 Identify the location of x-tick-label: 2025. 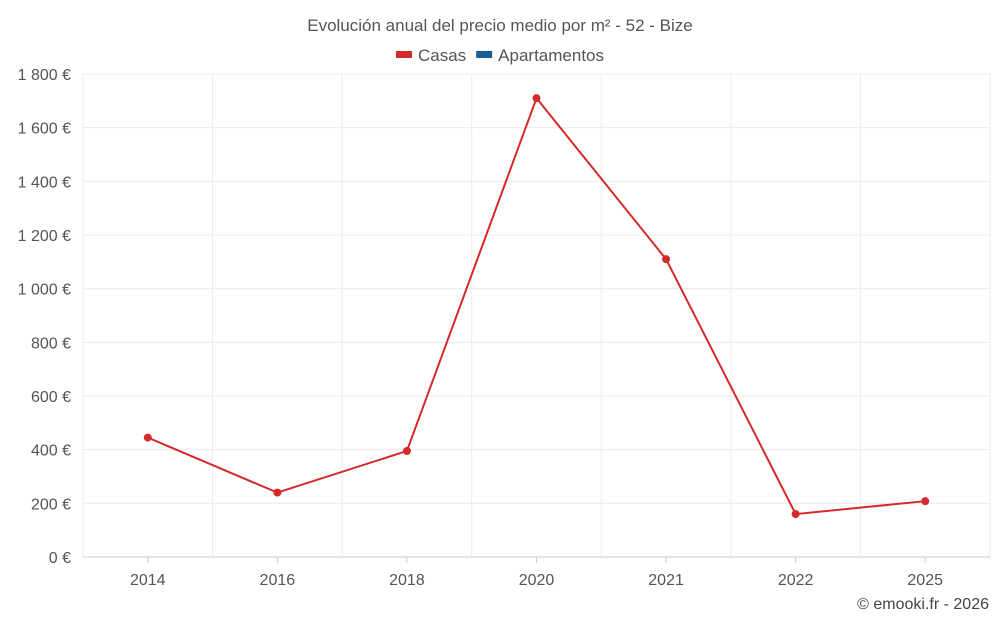
(925, 580).